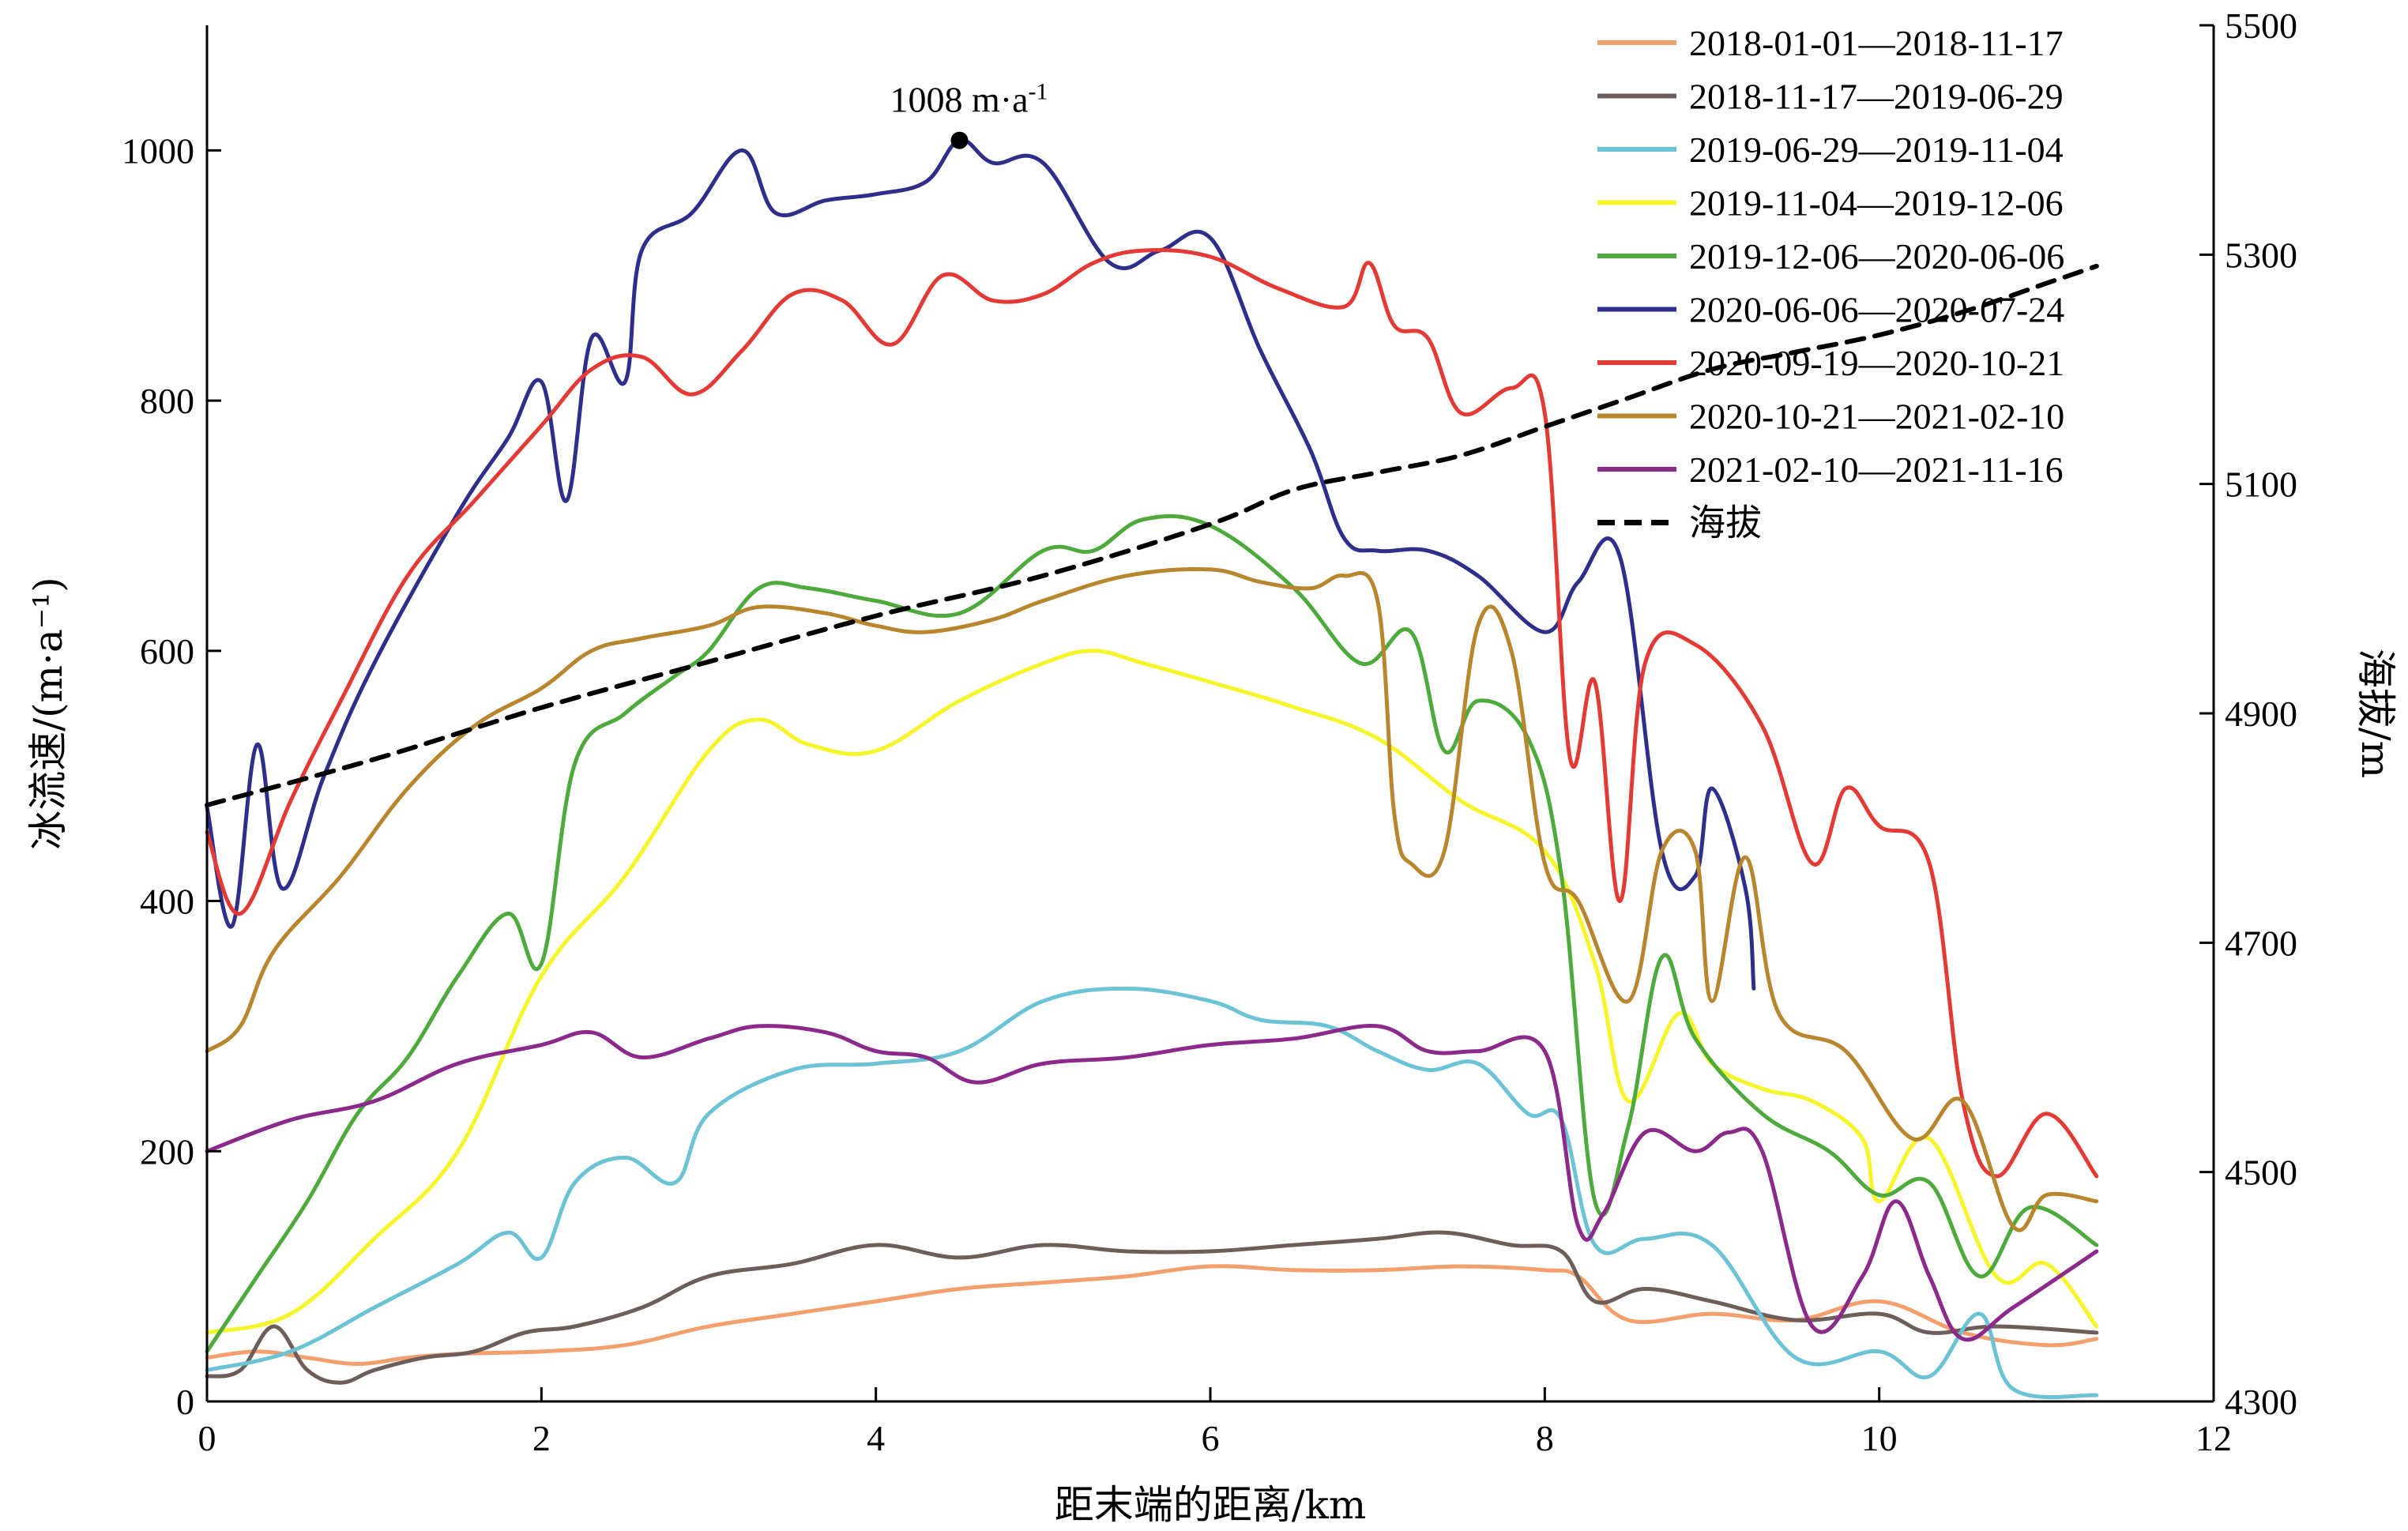 This screenshot has height=1531, width=2408. I want to click on legend-label: 2020-10-21—2021-02-10, so click(1876, 417).